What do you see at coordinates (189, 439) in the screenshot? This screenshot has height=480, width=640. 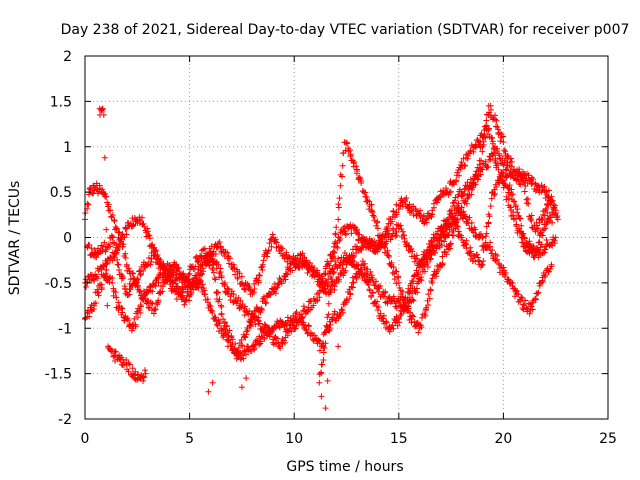 I see `x-tick-label: 5` at bounding box center [189, 439].